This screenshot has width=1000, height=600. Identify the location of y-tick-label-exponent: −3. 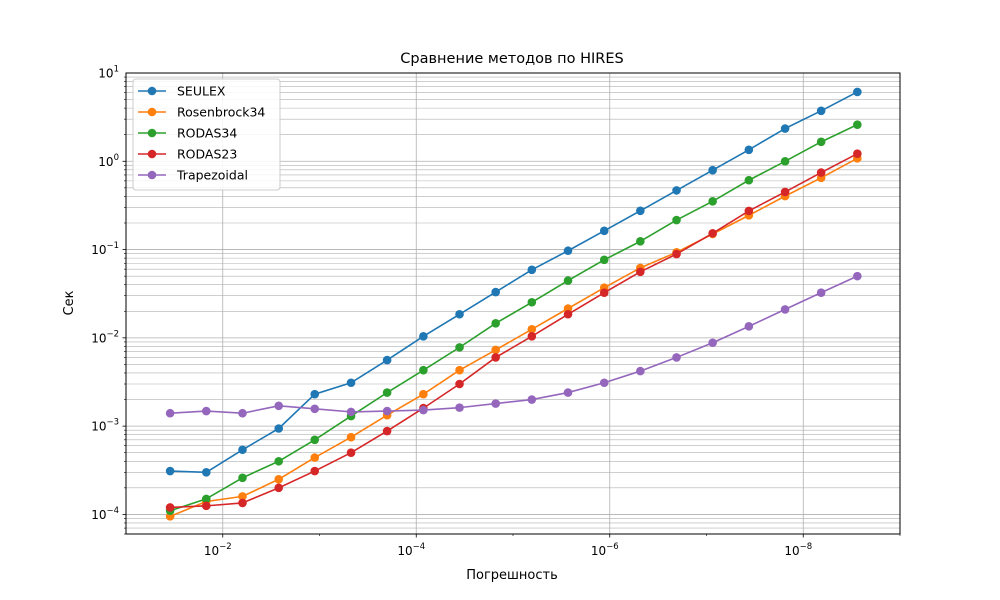
(112, 423).